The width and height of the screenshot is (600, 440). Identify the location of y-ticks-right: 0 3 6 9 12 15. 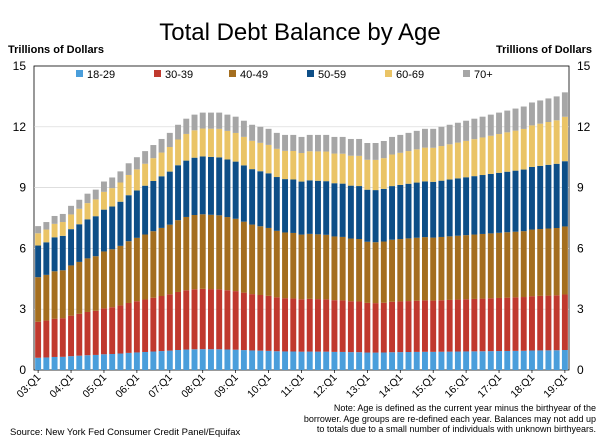
(584, 218).